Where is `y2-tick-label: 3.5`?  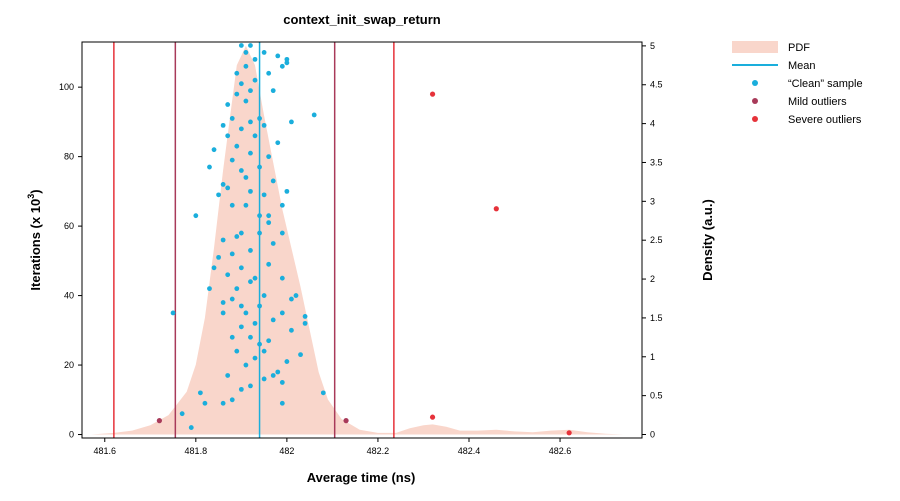
y2-tick-label: 3.5 is located at coordinates (656, 162).